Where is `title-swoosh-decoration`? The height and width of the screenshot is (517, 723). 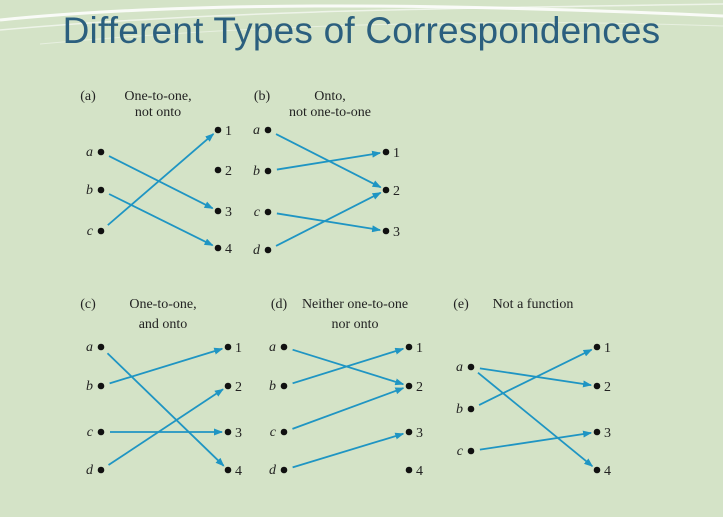
title-swoosh-decoration is located at coordinates (361, 24).